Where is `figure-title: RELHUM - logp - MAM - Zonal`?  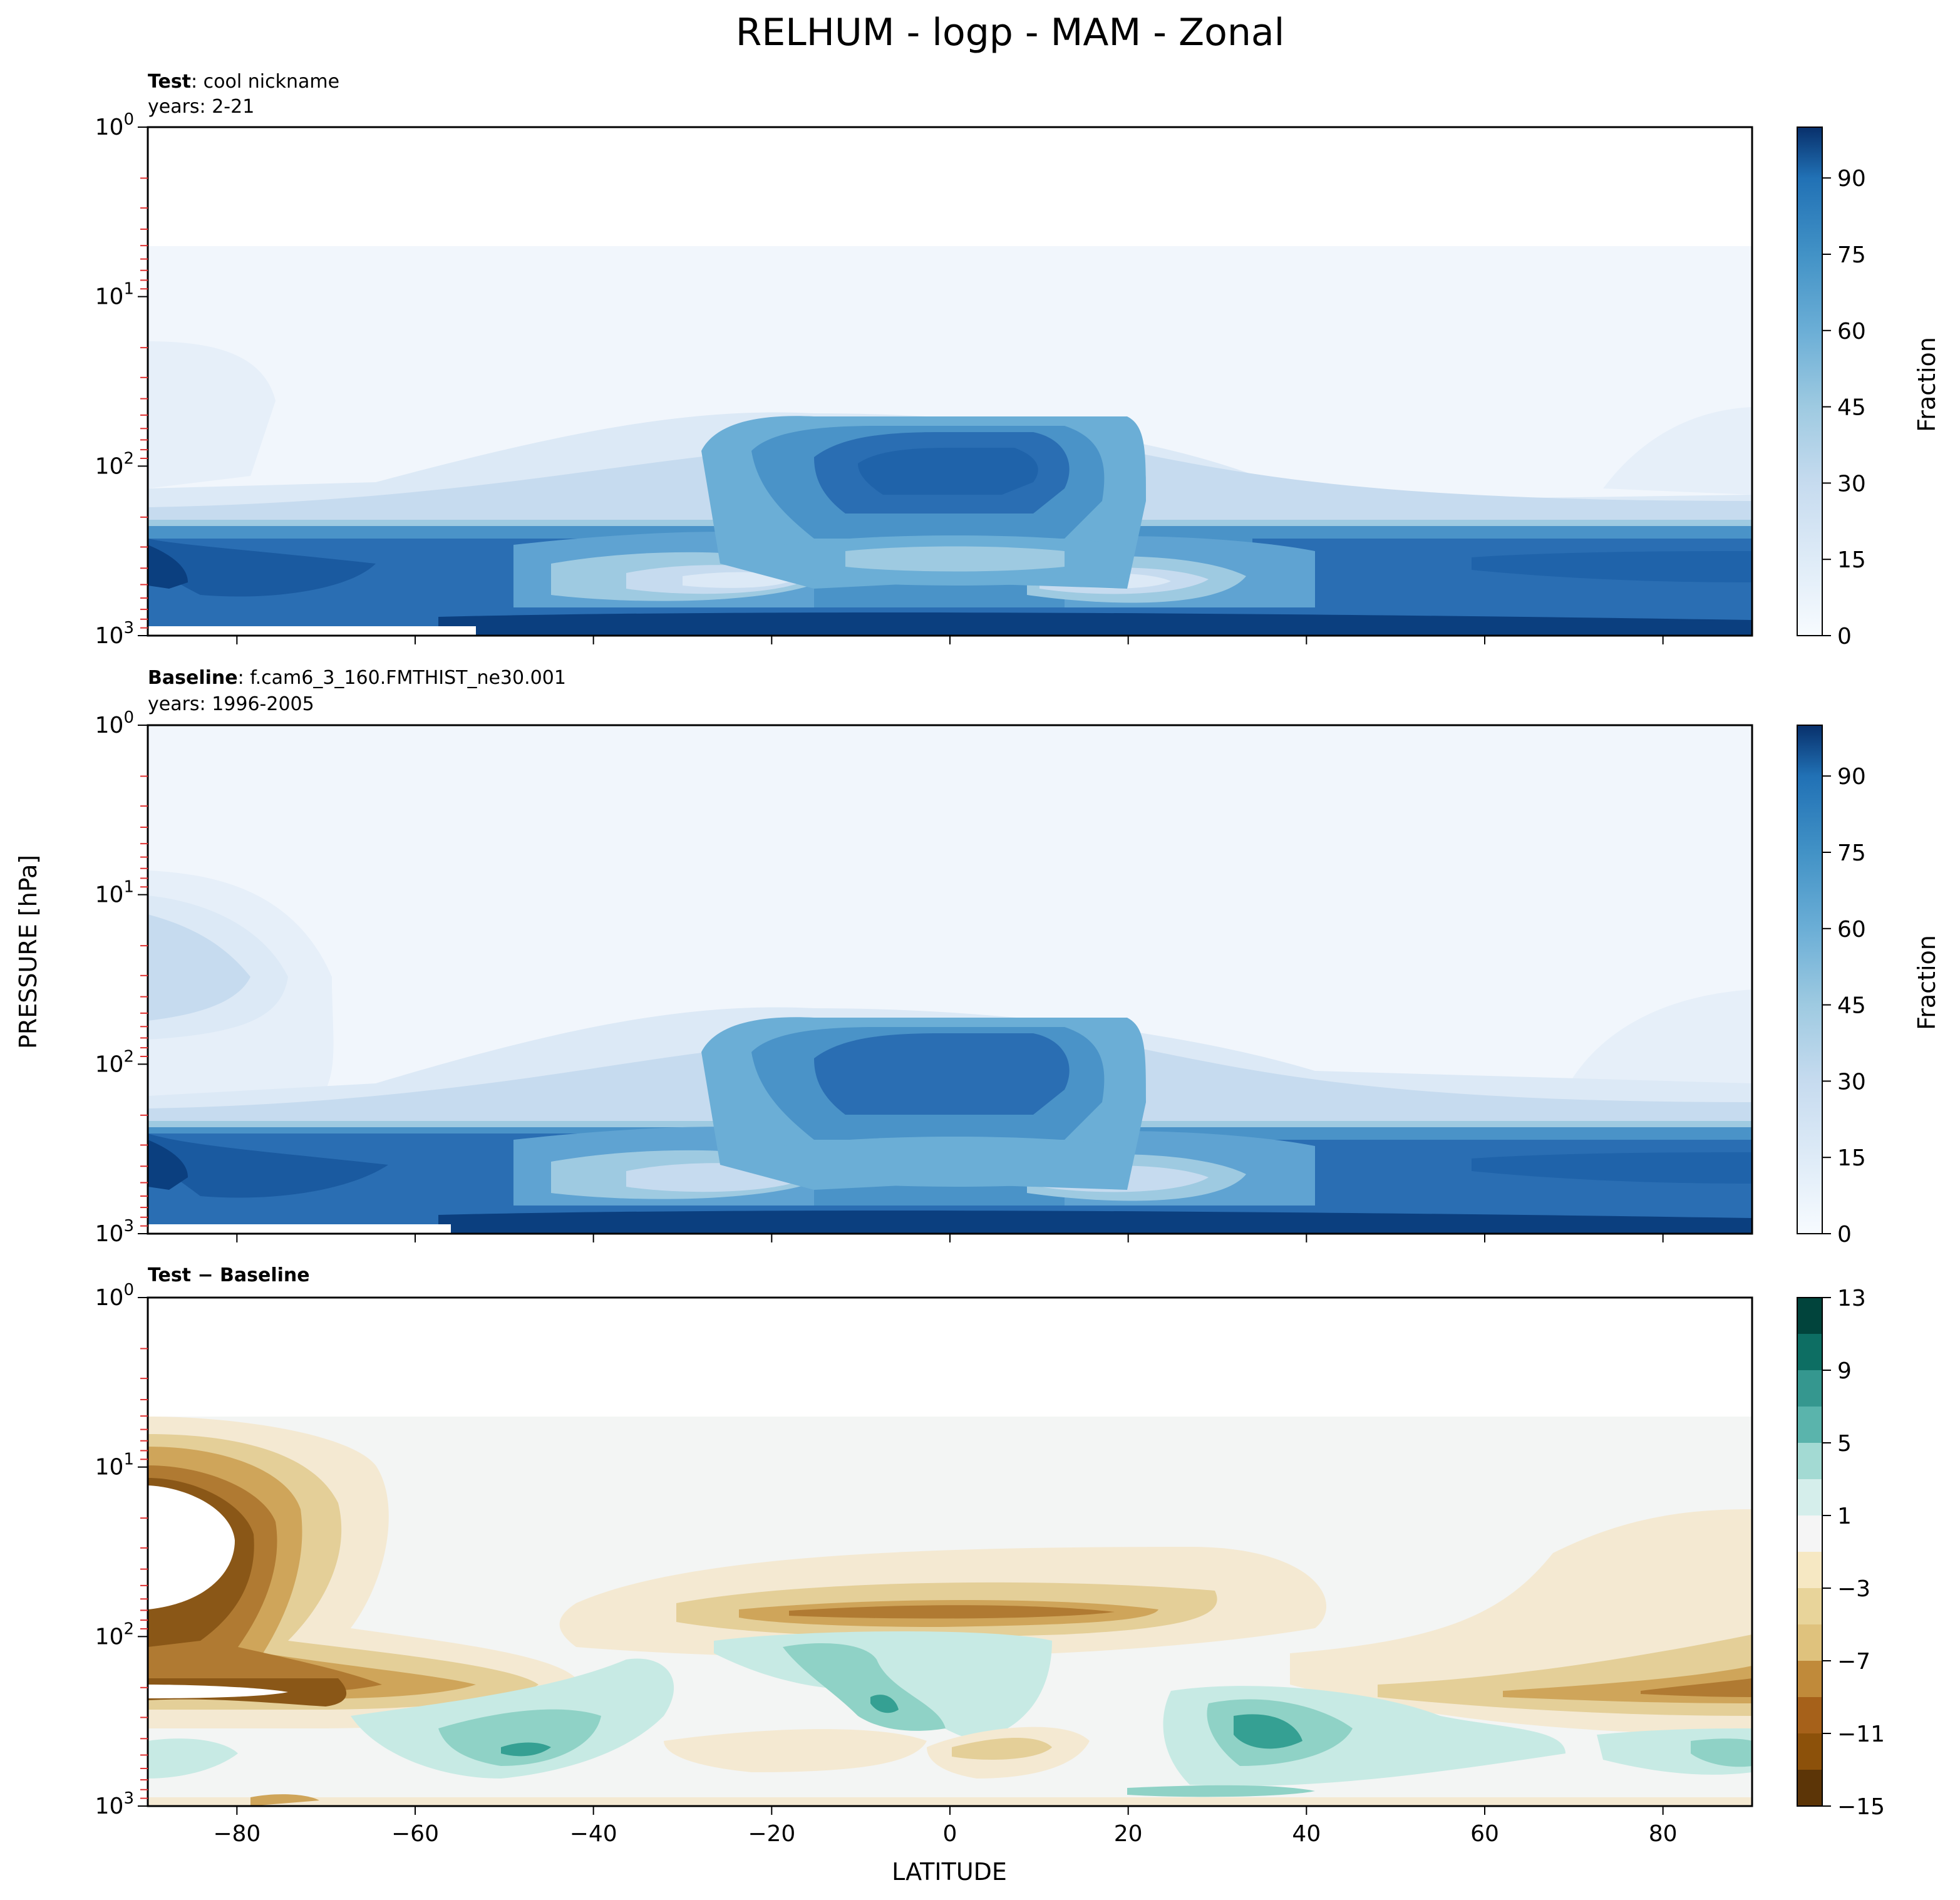
figure-title: RELHUM - logp - MAM - Zonal is located at coordinates (1010, 32).